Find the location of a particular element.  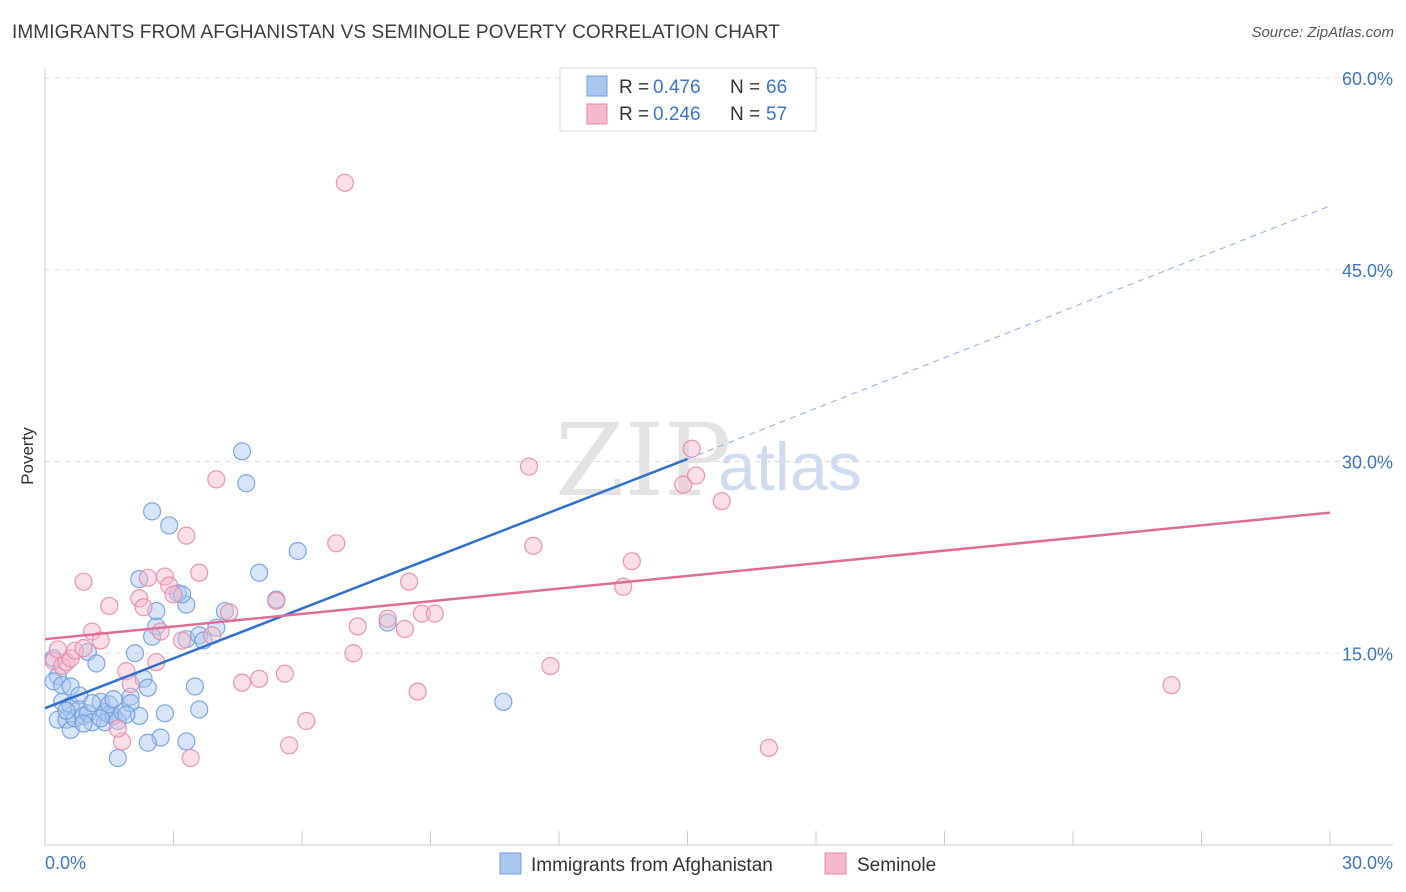

stats-swatch-seminole is located at coordinates (597, 114).